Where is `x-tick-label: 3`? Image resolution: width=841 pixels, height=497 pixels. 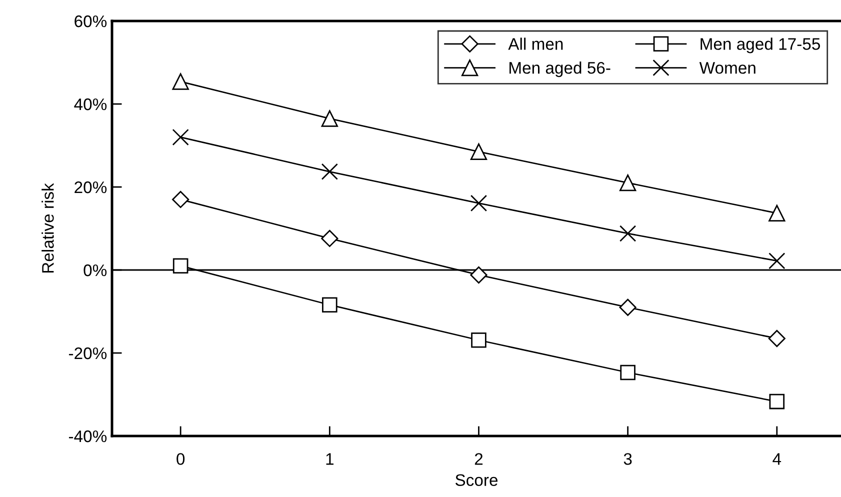 x-tick-label: 3 is located at coordinates (628, 459).